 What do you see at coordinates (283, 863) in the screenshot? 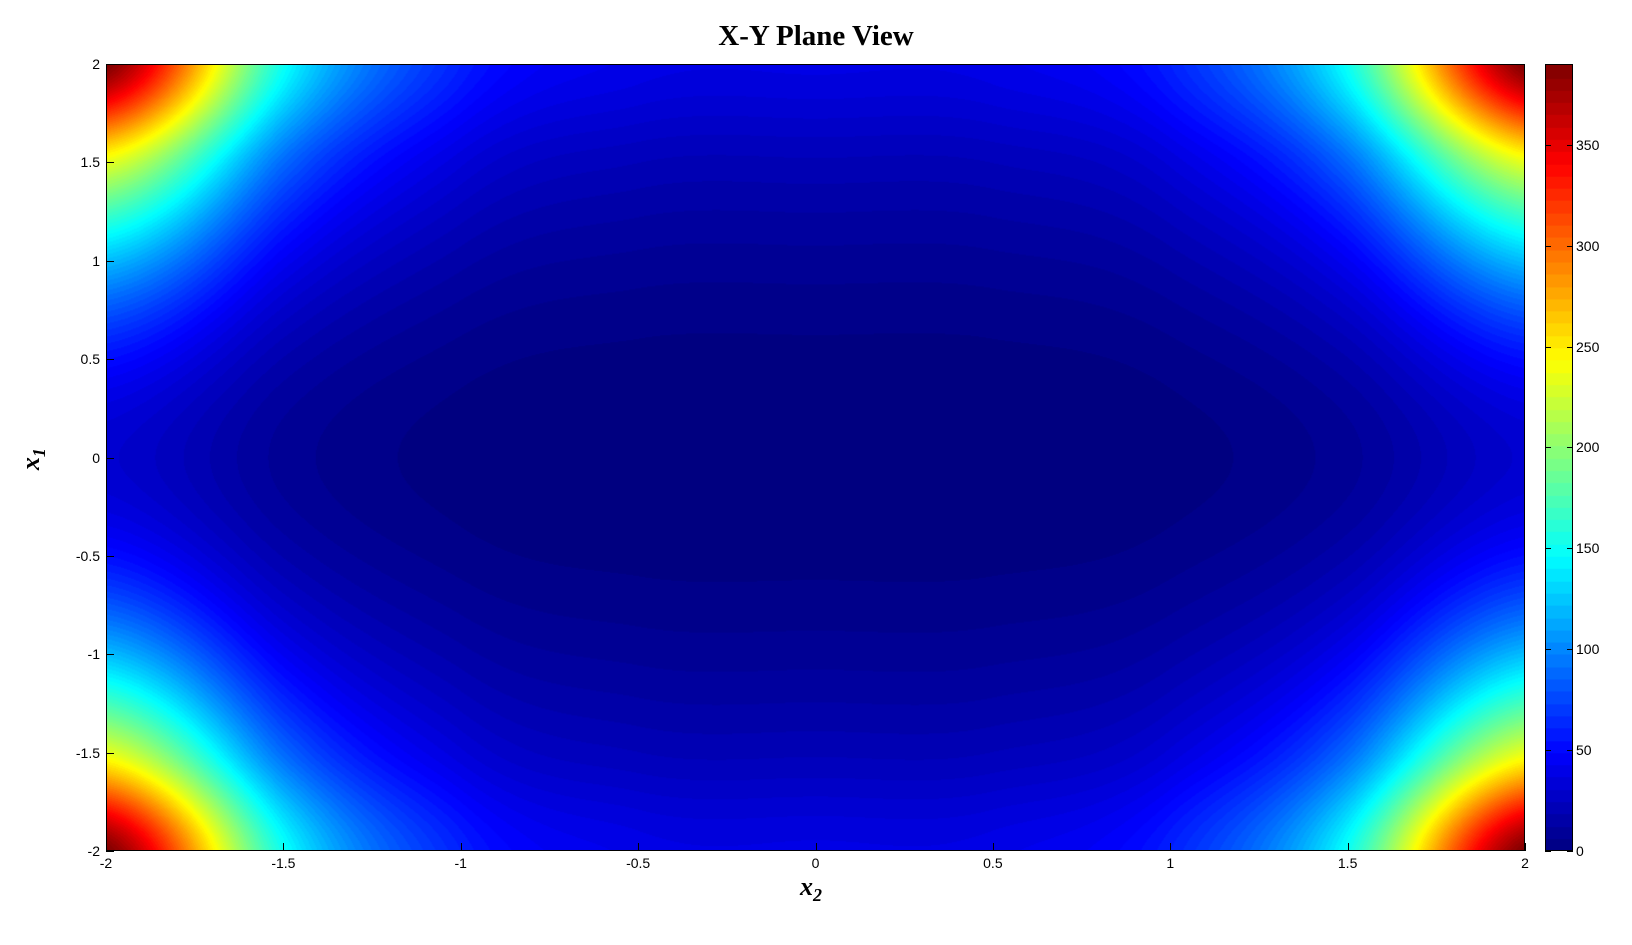
I see `x-tick-label: -1.5` at bounding box center [283, 863].